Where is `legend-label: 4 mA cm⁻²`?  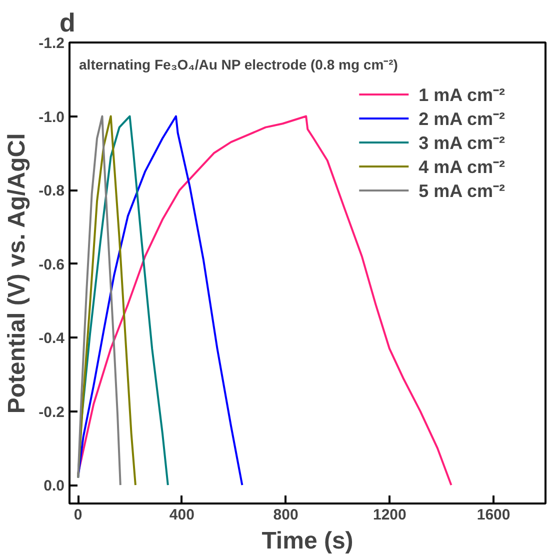
legend-label: 4 mA cm⁻² is located at coordinates (461, 167).